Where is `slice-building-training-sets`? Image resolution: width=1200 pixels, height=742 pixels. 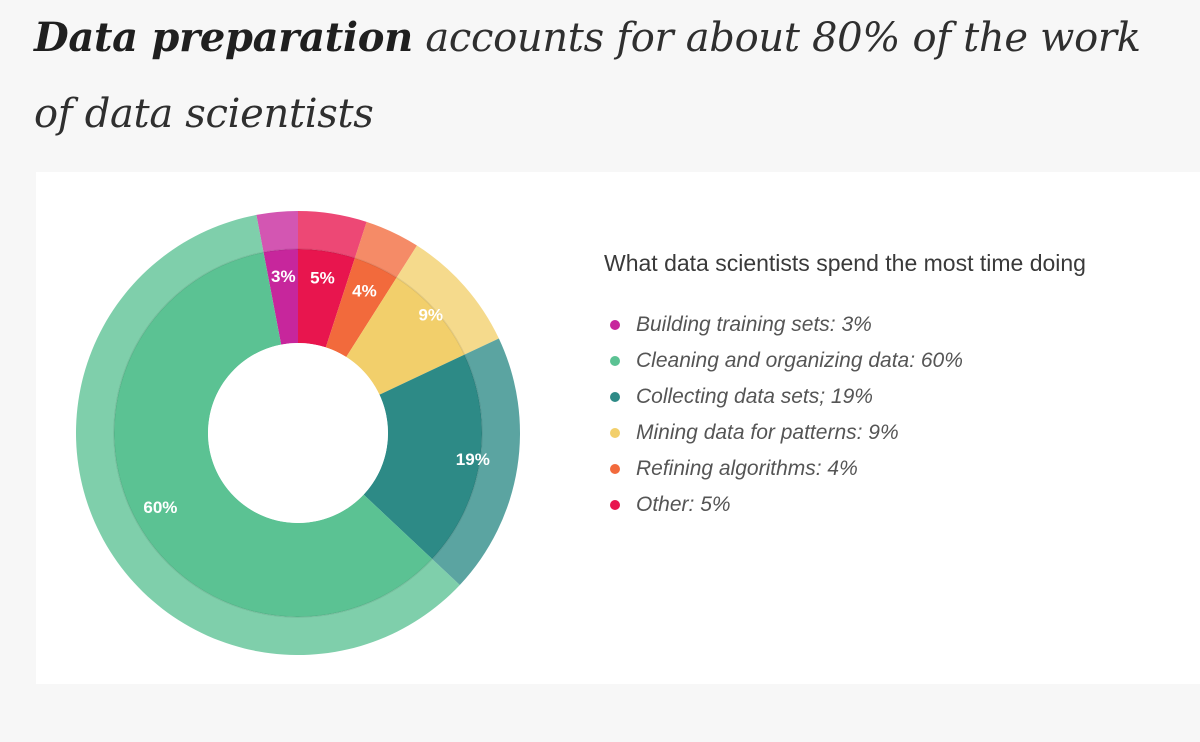 slice-building-training-sets is located at coordinates (280, 297).